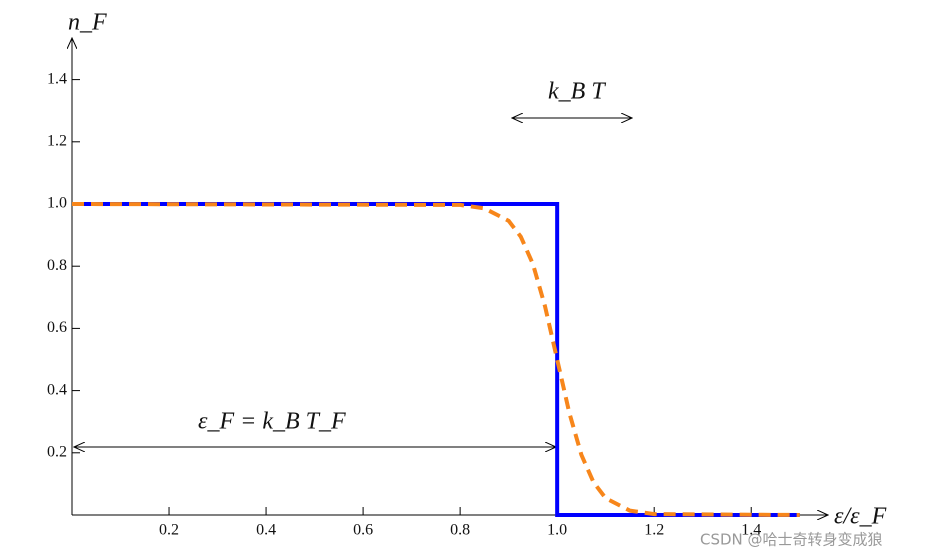 The height and width of the screenshot is (559, 947). Describe the element at coordinates (577, 92) in the screenshot. I see `annotation: k_B T` at that location.